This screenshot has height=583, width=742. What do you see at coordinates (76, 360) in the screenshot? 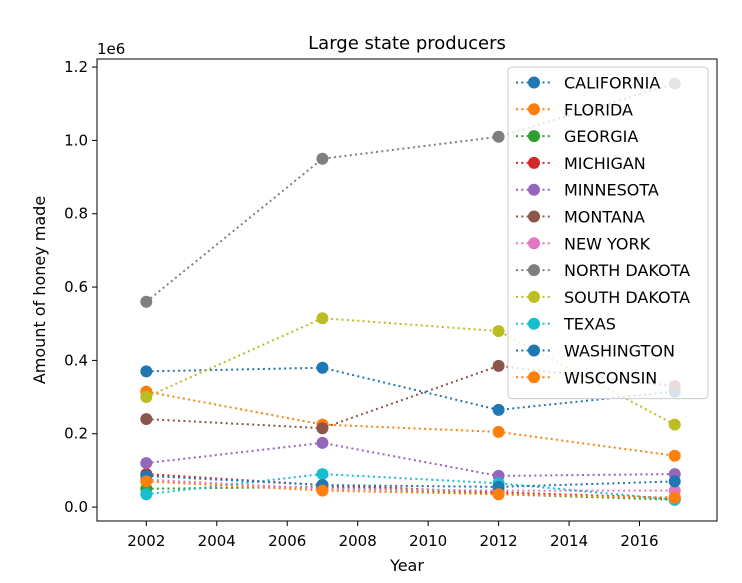
I see `y-tick-label: 0.4` at bounding box center [76, 360].